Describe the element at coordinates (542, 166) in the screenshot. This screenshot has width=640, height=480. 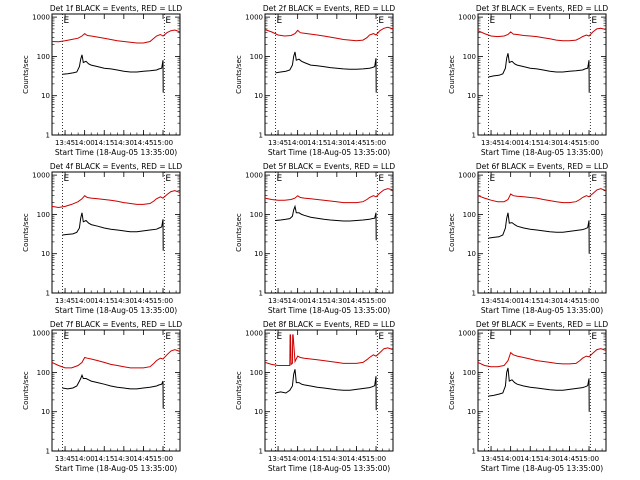
I see `panel-title: Det 6f BLACK = Events, RED = LLD` at that location.